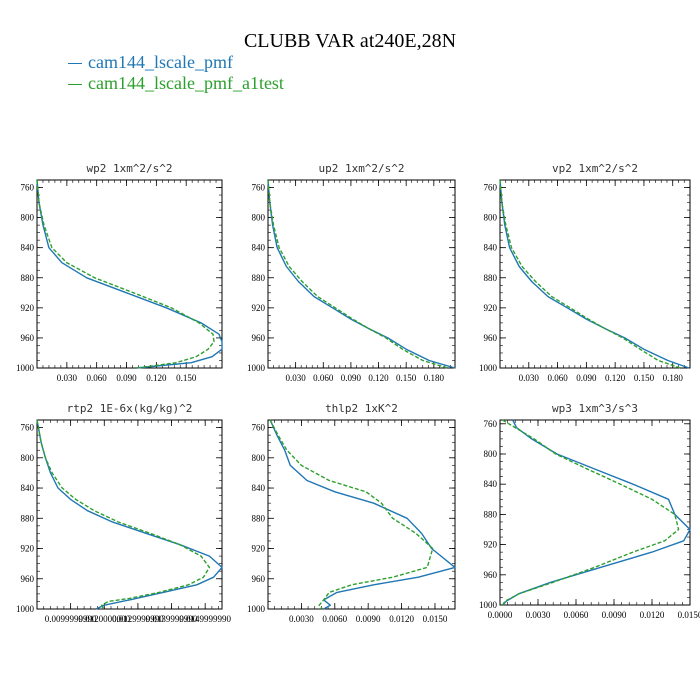  Describe the element at coordinates (172, 619) in the screenshot. I see `x-tick-label: 0.0139999990` at that location.